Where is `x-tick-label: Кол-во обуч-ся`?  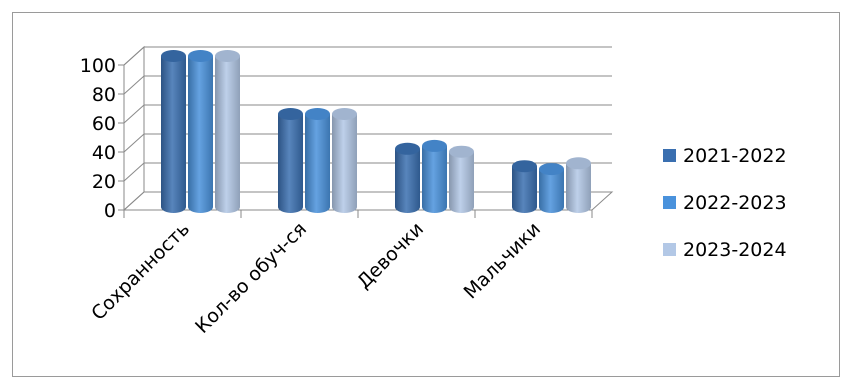
x-tick-label: Кол-во обуч-ся is located at coordinates (251, 278).